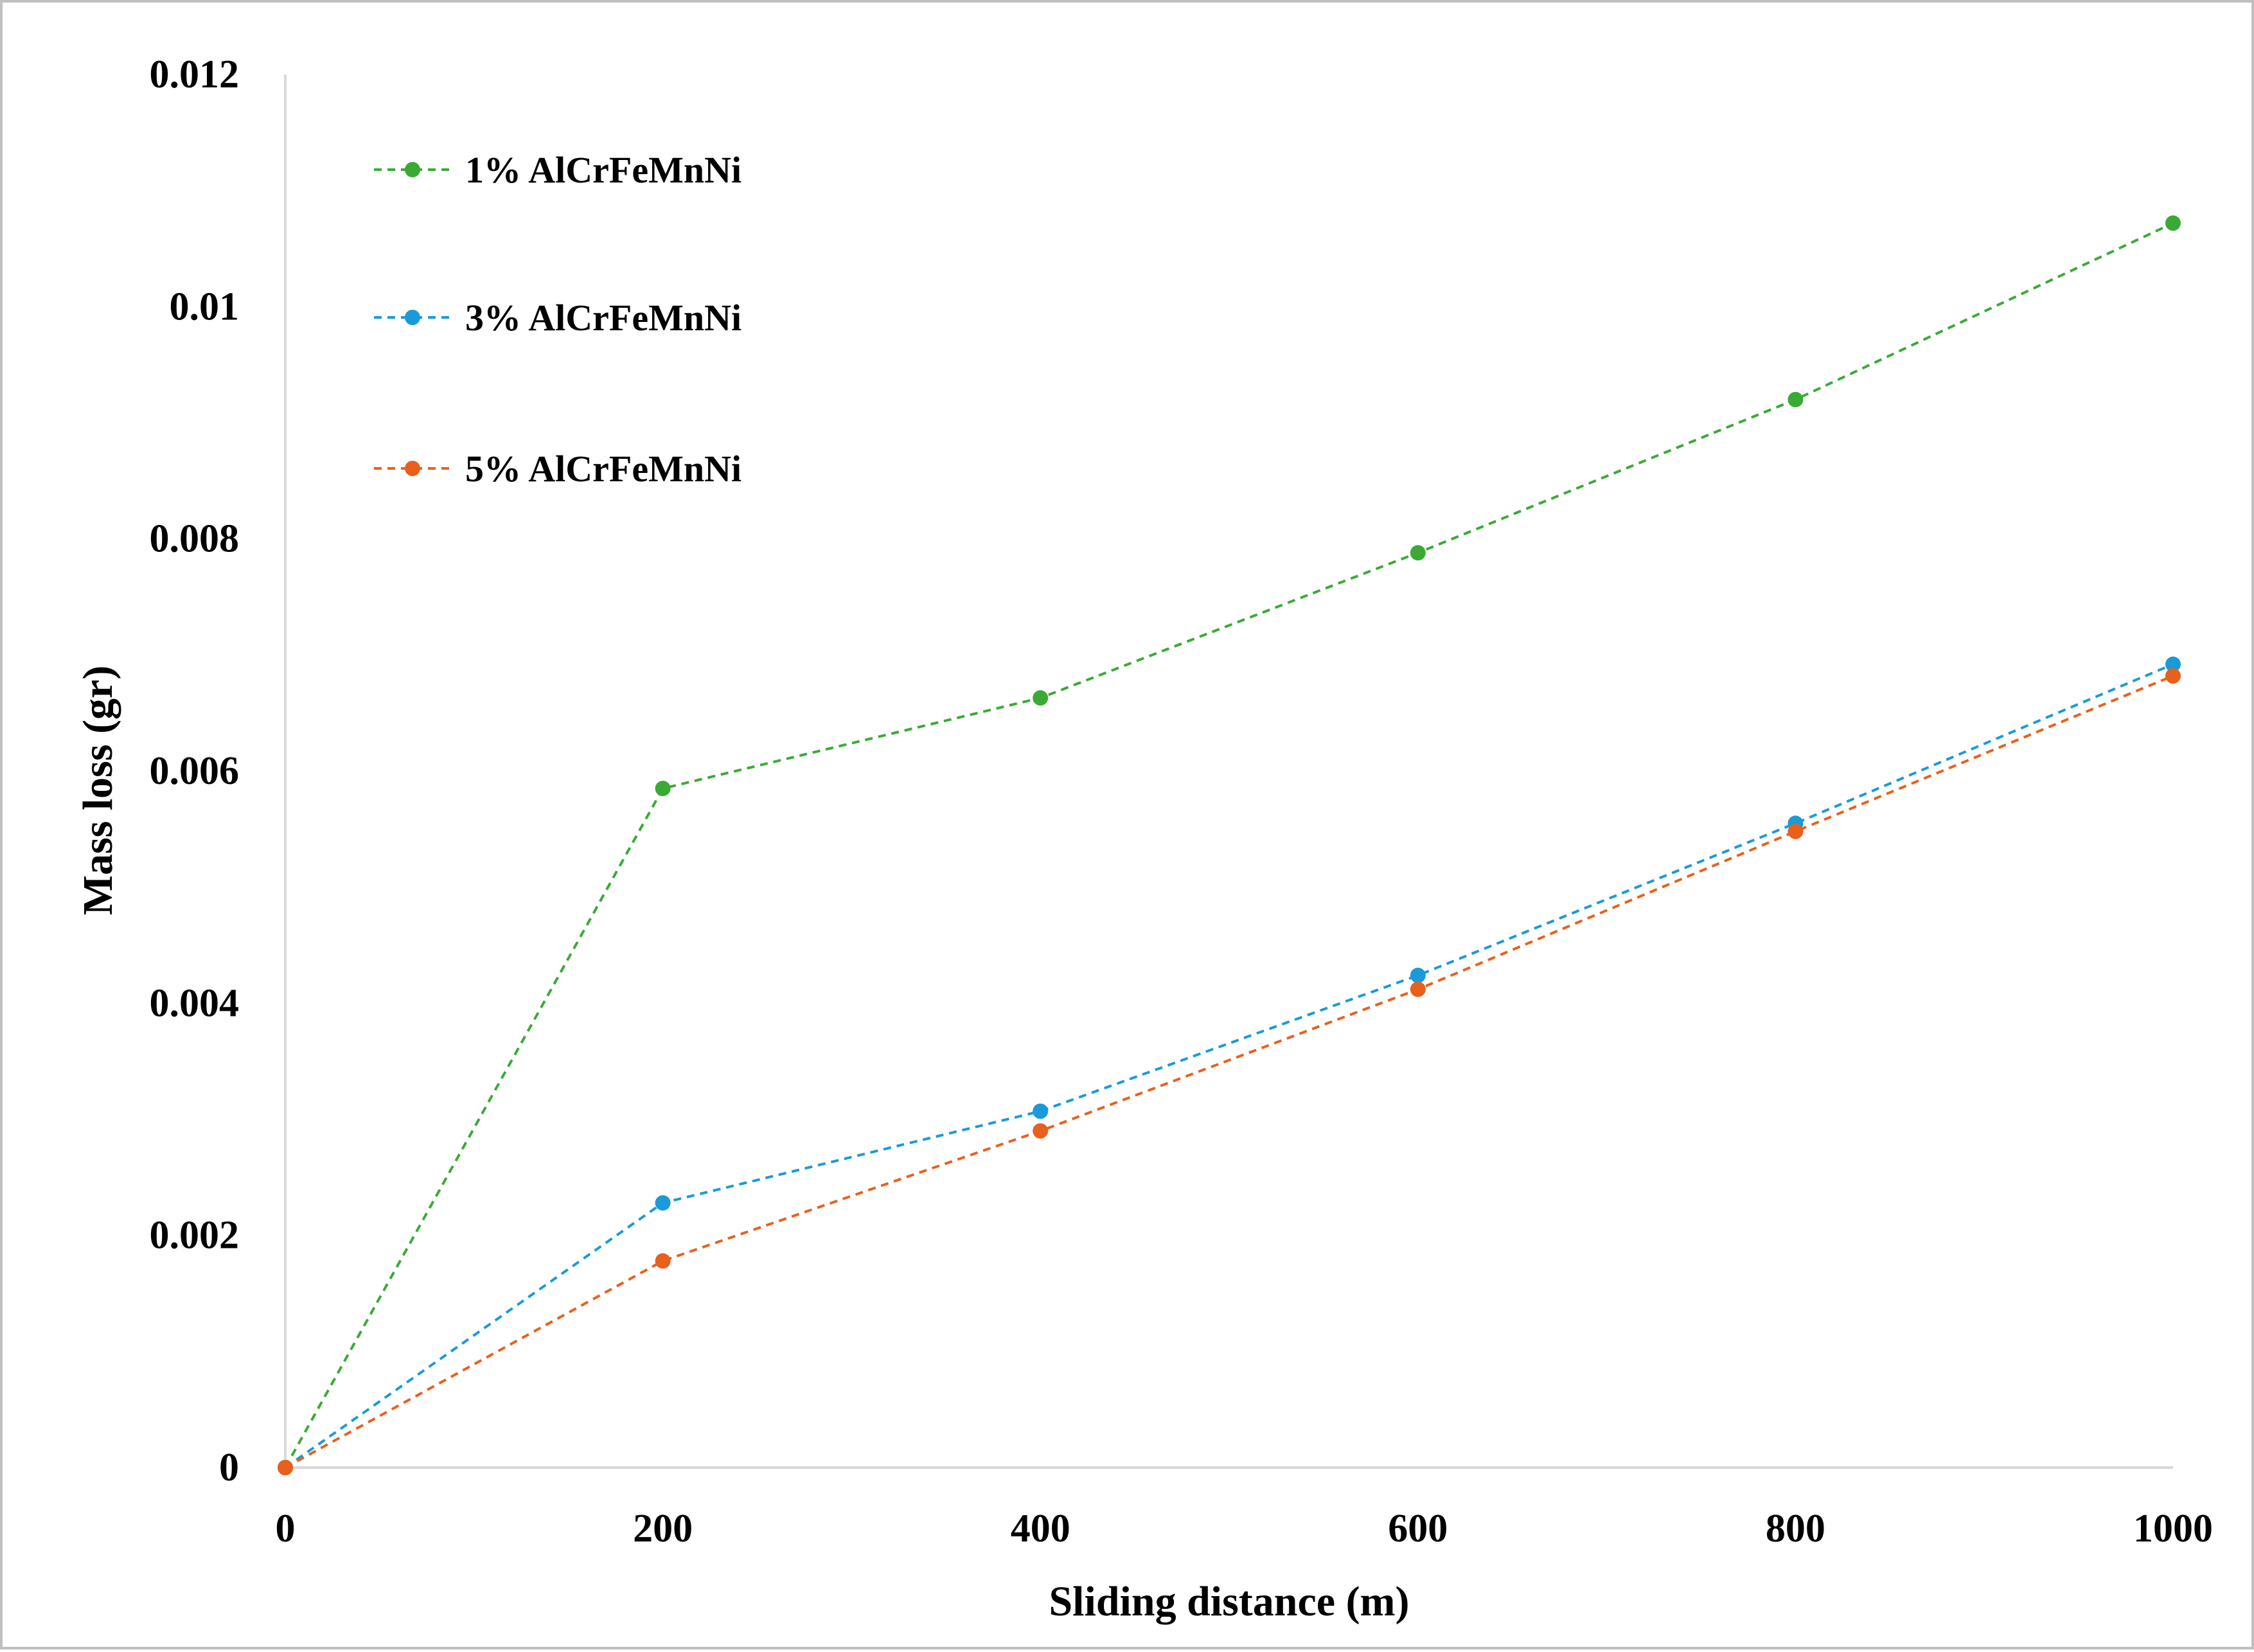 The width and height of the screenshot is (2254, 1652). Describe the element at coordinates (205, 306) in the screenshot. I see `y-tick-label: 0.01` at that location.